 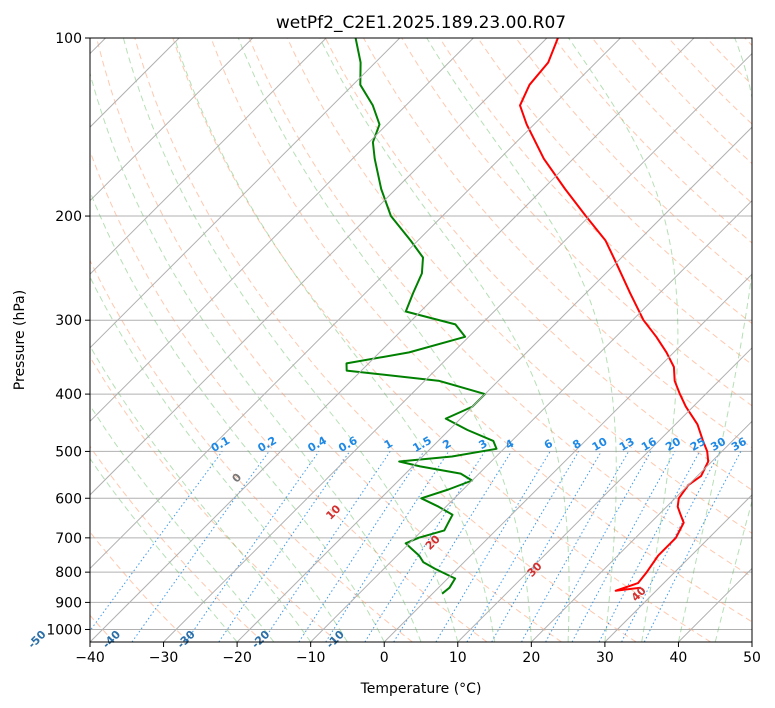 I want to click on x-tick-label: 40, so click(x=679, y=658).